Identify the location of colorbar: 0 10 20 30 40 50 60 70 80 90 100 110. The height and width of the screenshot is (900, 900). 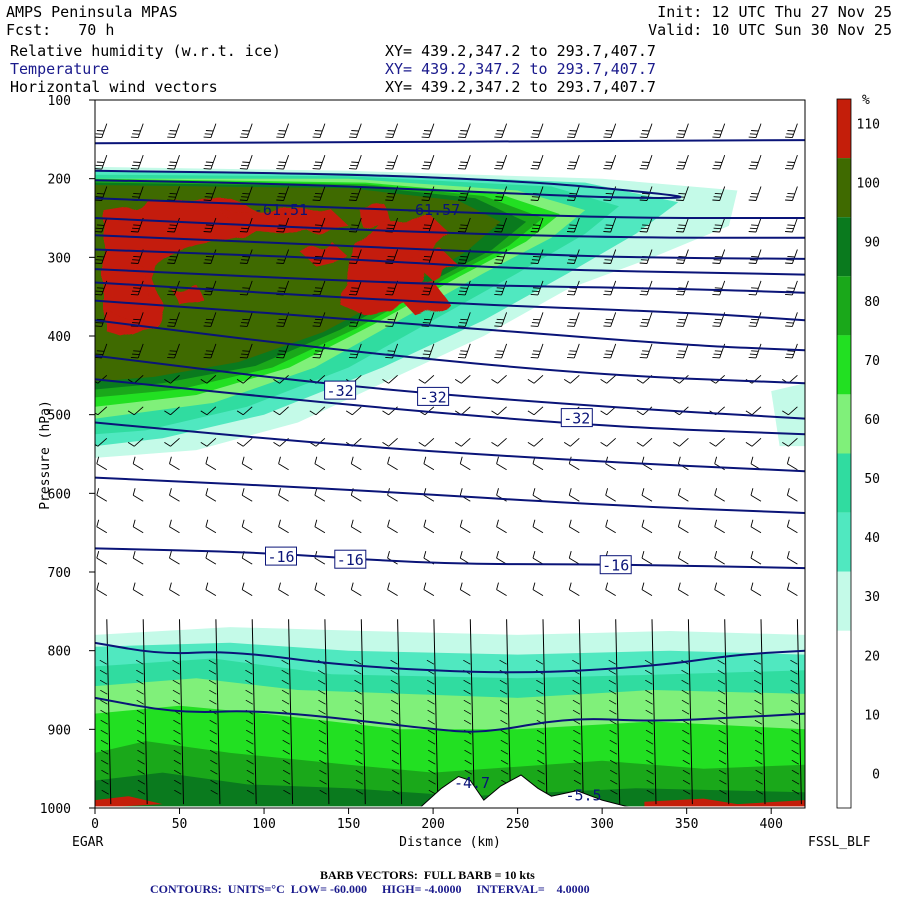
(858, 453).